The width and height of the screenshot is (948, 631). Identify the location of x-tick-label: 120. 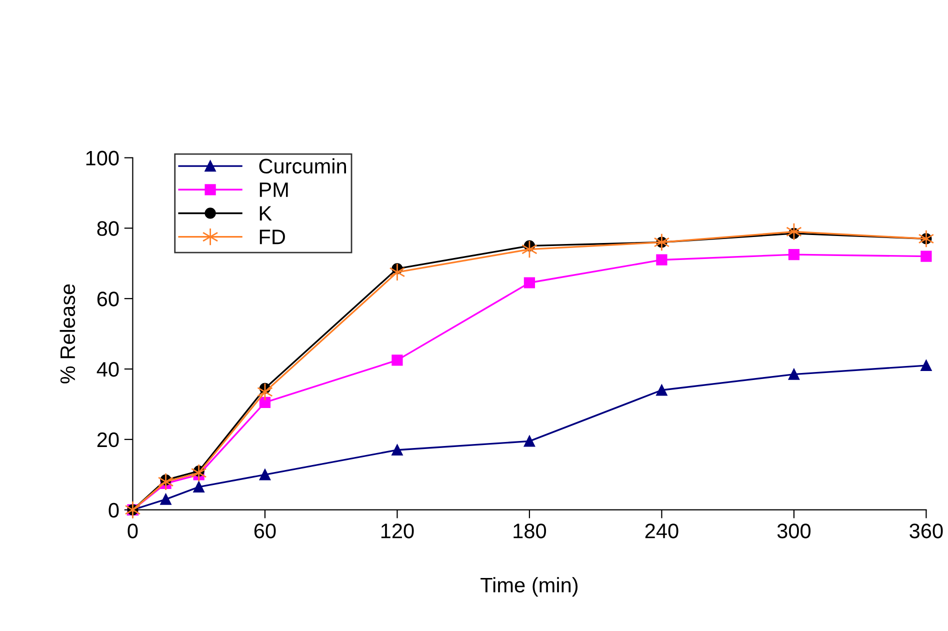
(397, 531).